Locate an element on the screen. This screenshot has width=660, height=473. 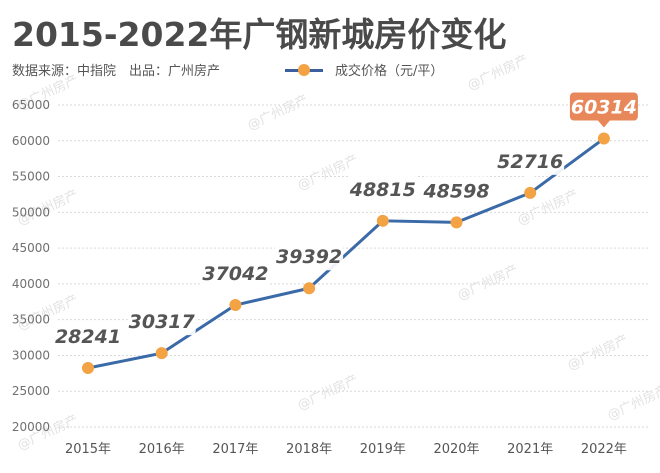
data-label-callout: 37042 is located at coordinates (235, 277).